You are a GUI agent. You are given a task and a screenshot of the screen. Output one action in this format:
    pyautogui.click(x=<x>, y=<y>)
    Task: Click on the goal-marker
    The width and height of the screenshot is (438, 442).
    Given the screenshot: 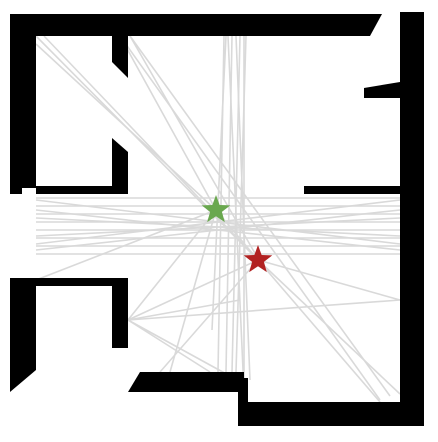 What is the action you would take?
    pyautogui.click(x=258, y=259)
    